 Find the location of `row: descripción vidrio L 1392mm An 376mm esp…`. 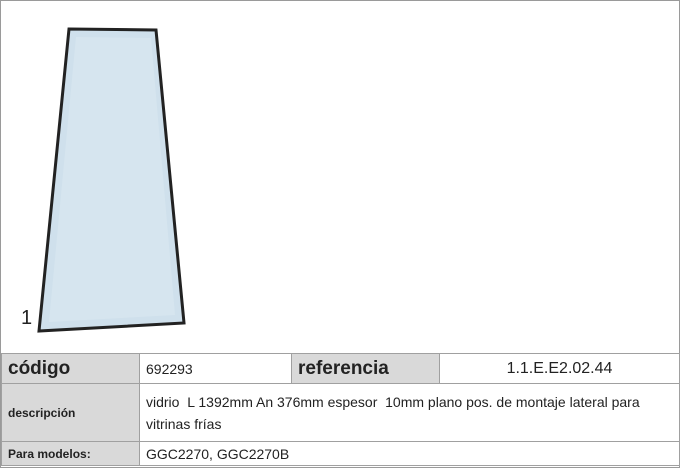

row: descripción vidrio L 1392mm An 376mm esp… is located at coordinates (340, 412).